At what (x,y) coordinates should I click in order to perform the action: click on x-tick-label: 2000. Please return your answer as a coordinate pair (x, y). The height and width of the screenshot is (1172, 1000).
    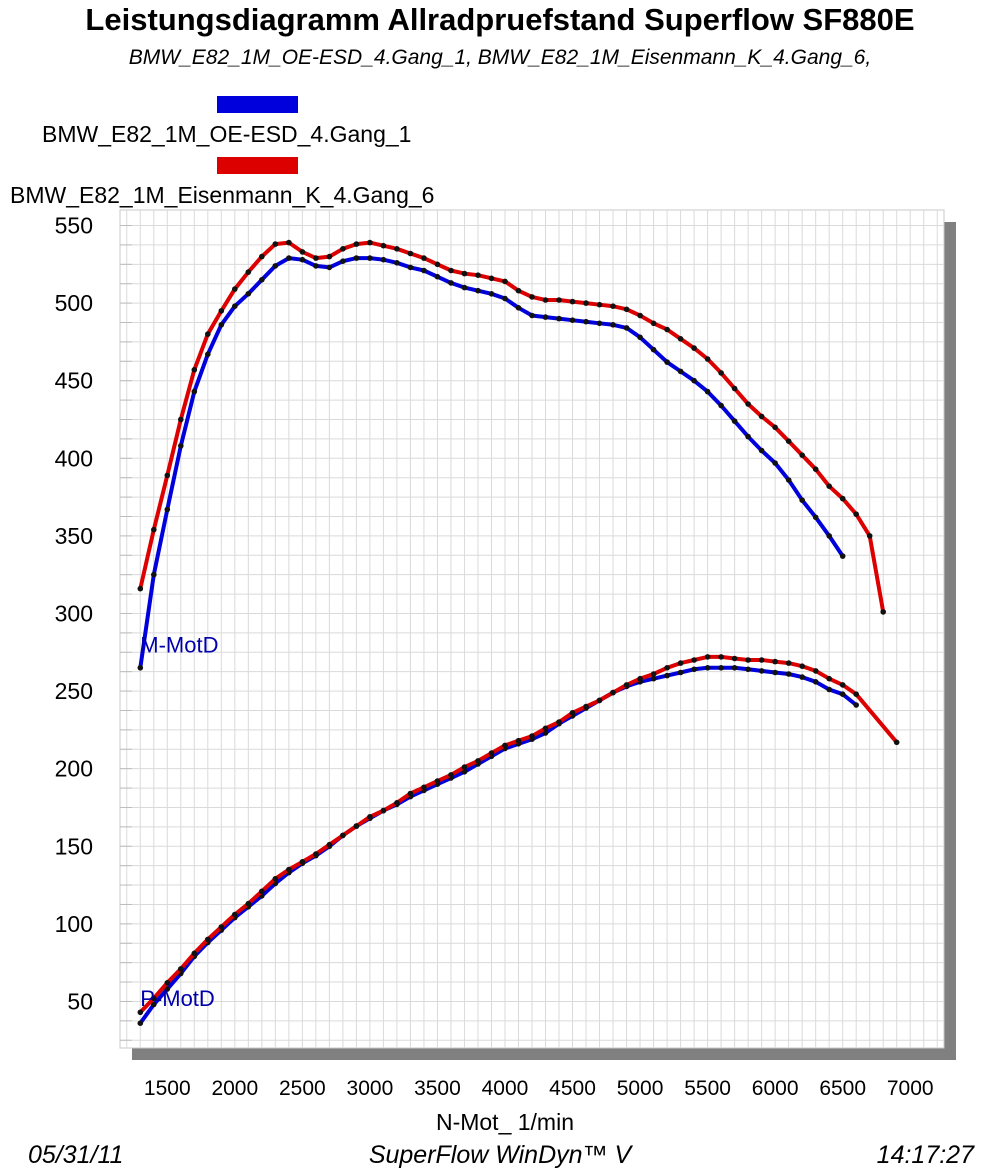
    Looking at the image, I should click on (234, 1088).